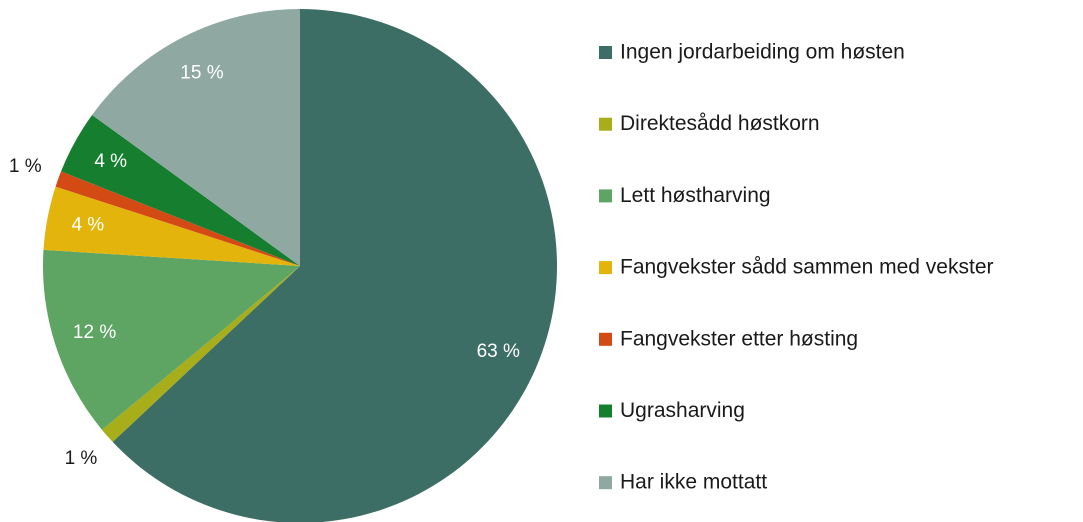 The width and height of the screenshot is (1083, 522). I want to click on data-label: 12 %, so click(94, 332).